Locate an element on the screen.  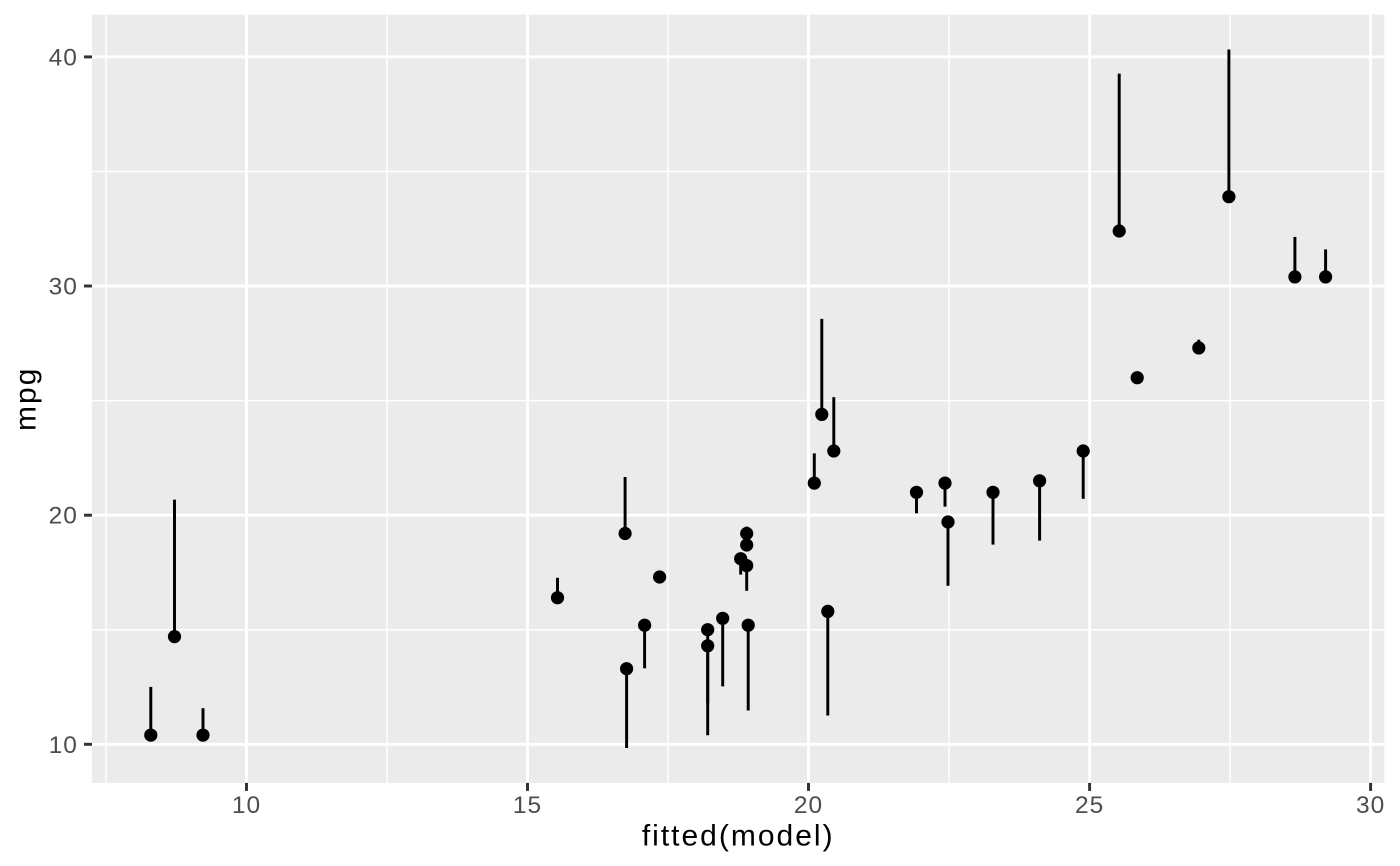
svg-text: 15 is located at coordinates (527, 805).